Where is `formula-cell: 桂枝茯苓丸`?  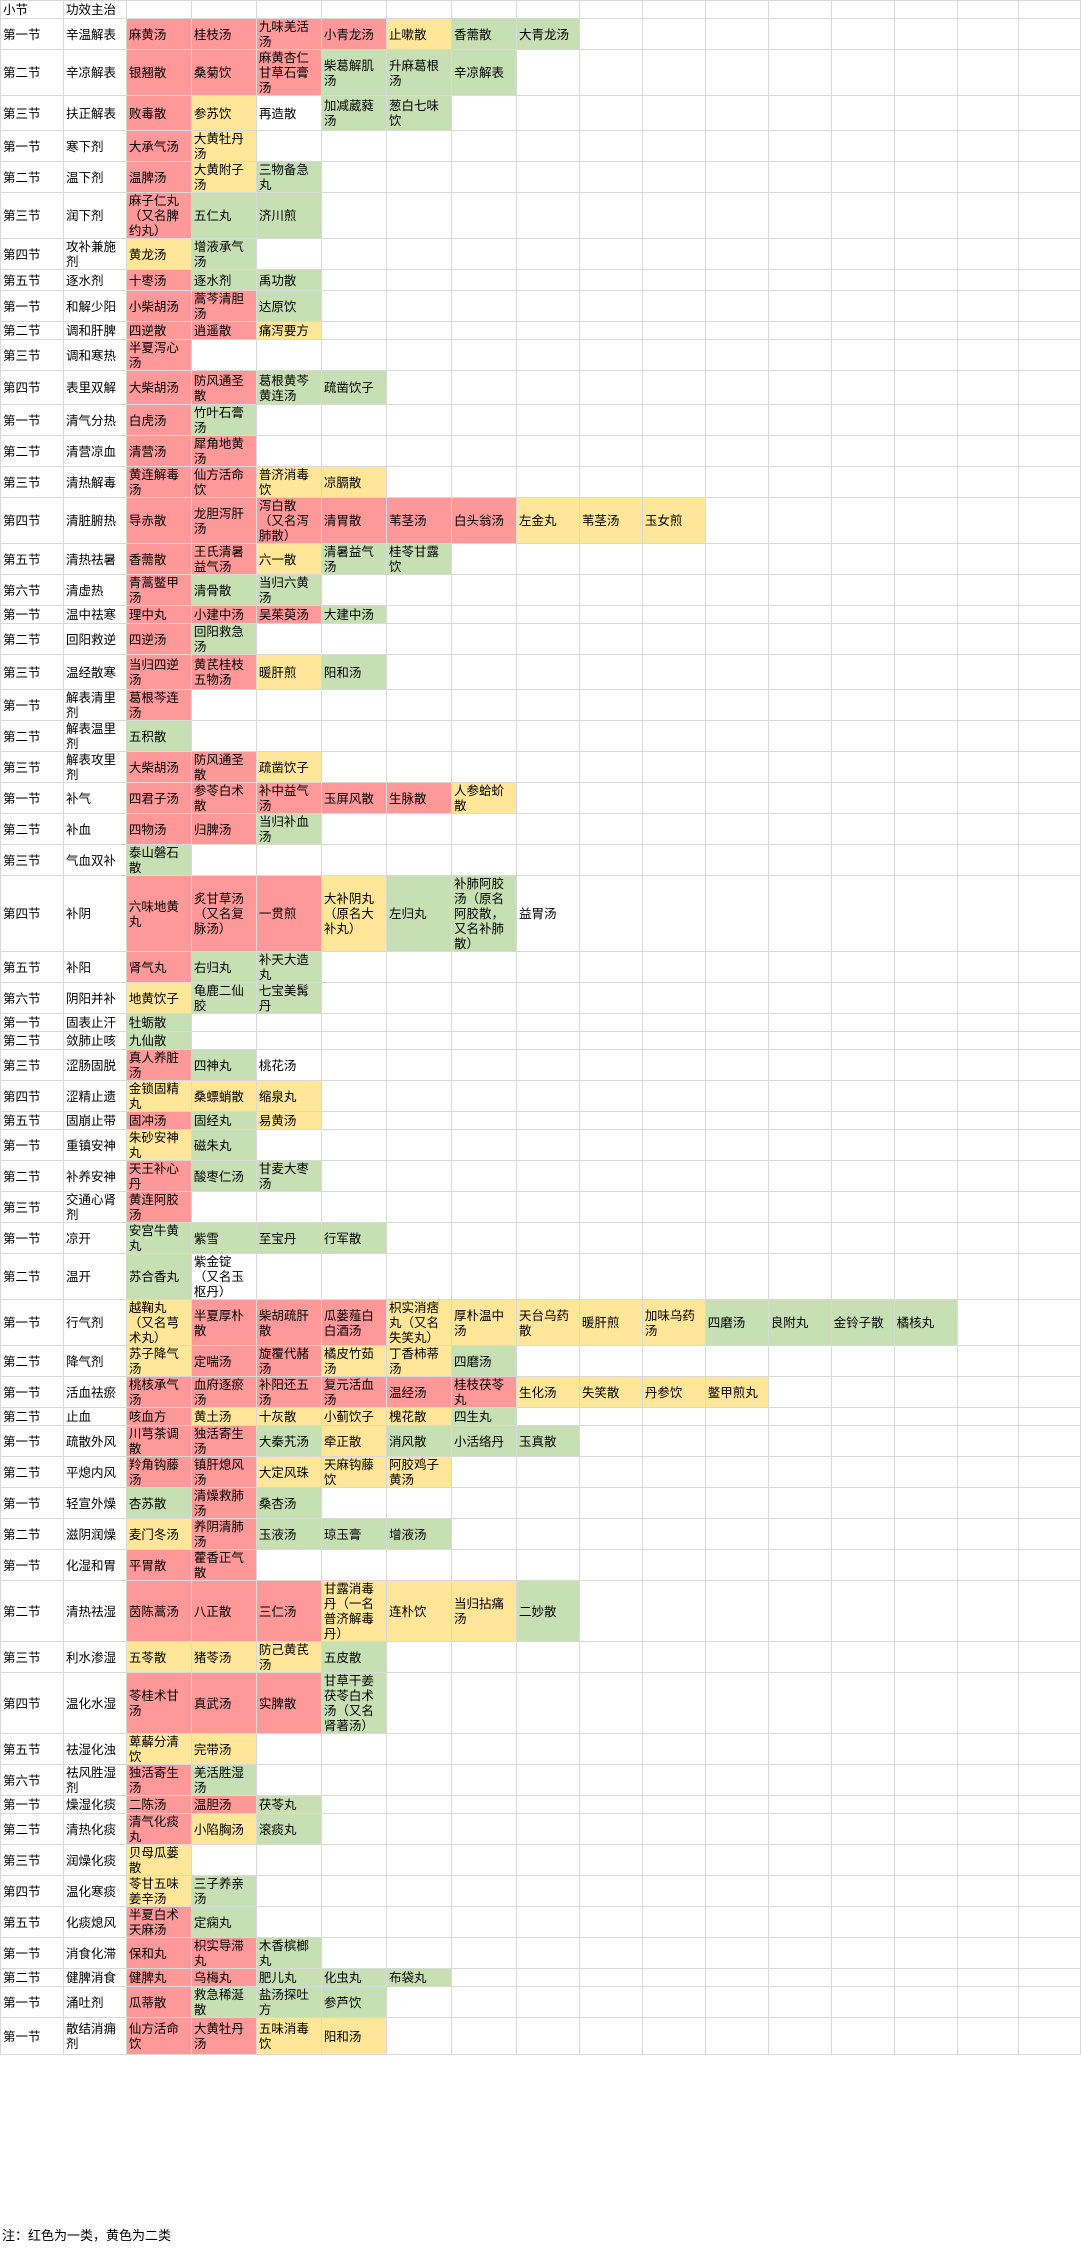
formula-cell: 桂枝茯苓丸 is located at coordinates (483, 1392).